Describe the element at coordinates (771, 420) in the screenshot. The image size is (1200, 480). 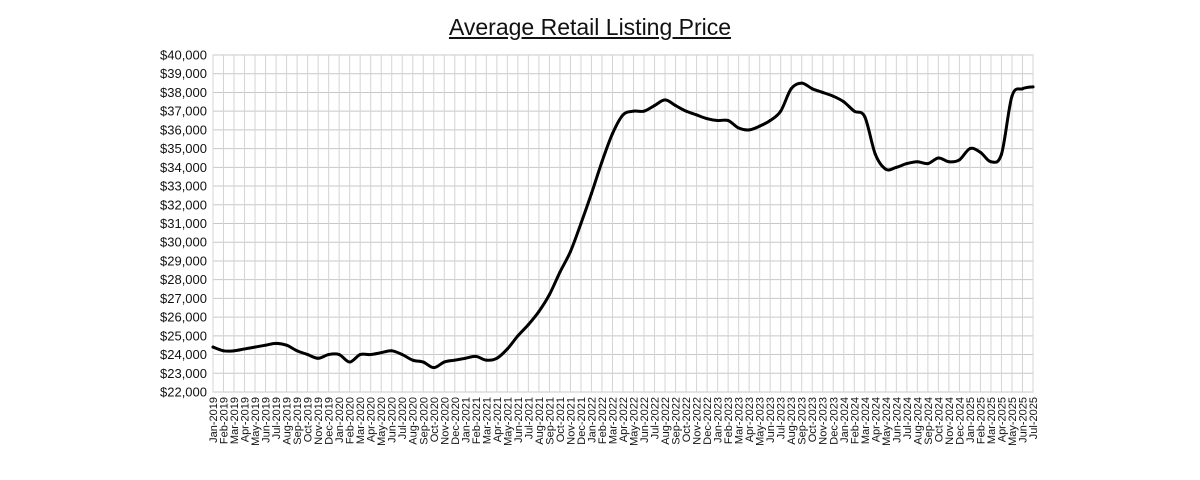
I see `x-tick-label: Jun-2023` at that location.